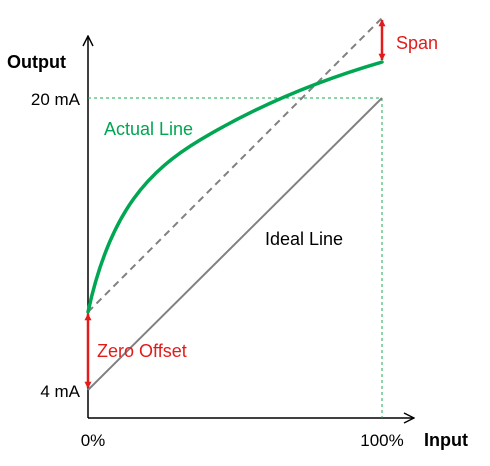  Describe the element at coordinates (381, 440) in the screenshot. I see `x-tick-100-percent: 100%` at that location.